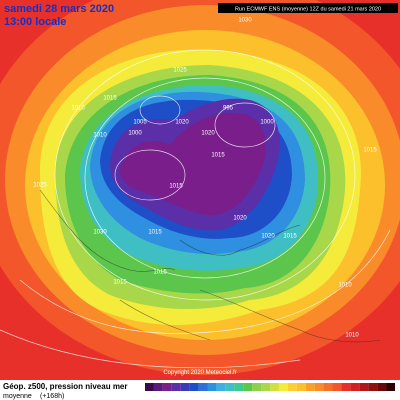  I want to click on forecast-time: 13:00 locale, so click(35, 22).